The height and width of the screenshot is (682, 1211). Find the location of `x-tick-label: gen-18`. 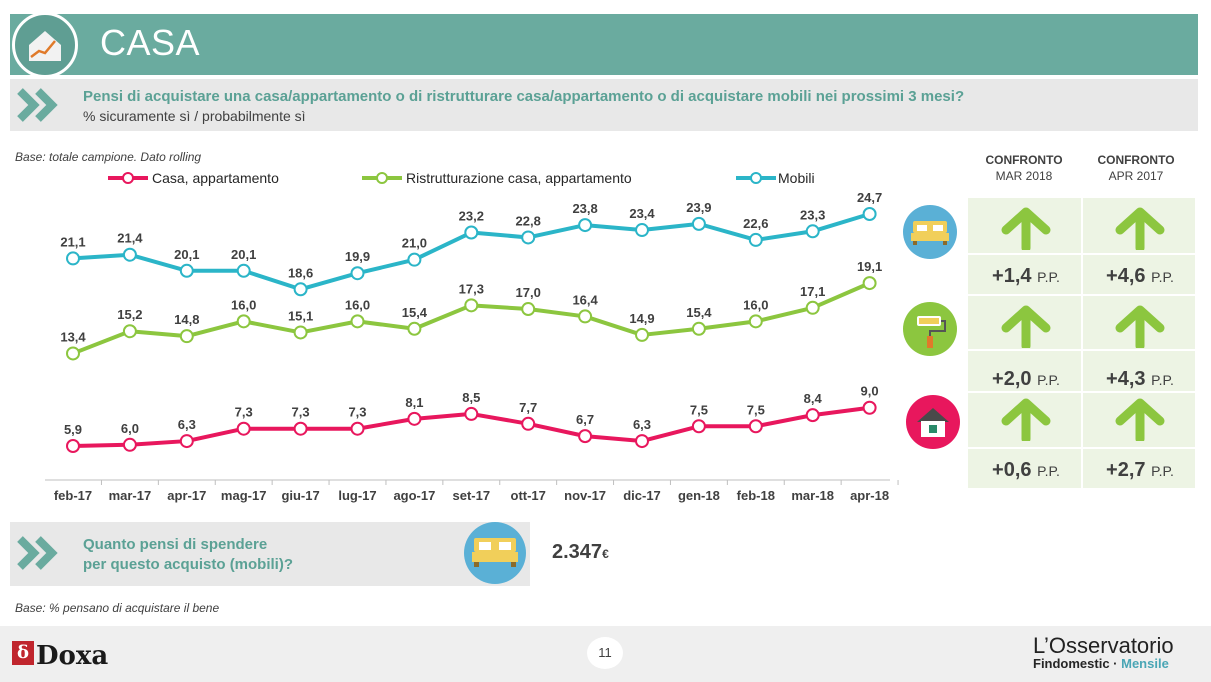

x-tick-label: gen-18 is located at coordinates (699, 495).